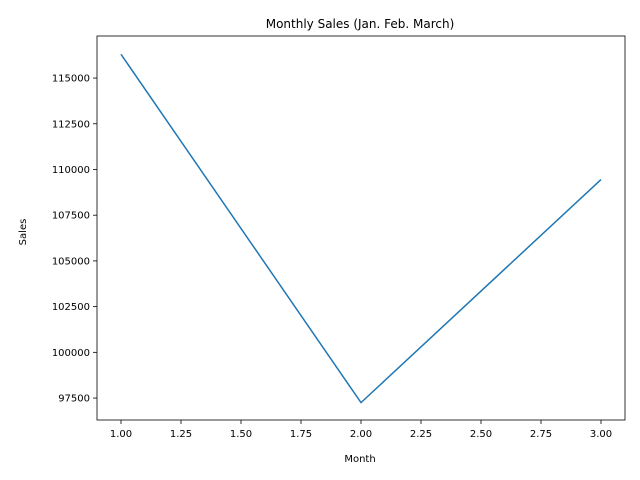 This screenshot has width=640, height=480. What do you see at coordinates (121, 434) in the screenshot?
I see `x-tick-label: 1.00` at bounding box center [121, 434].